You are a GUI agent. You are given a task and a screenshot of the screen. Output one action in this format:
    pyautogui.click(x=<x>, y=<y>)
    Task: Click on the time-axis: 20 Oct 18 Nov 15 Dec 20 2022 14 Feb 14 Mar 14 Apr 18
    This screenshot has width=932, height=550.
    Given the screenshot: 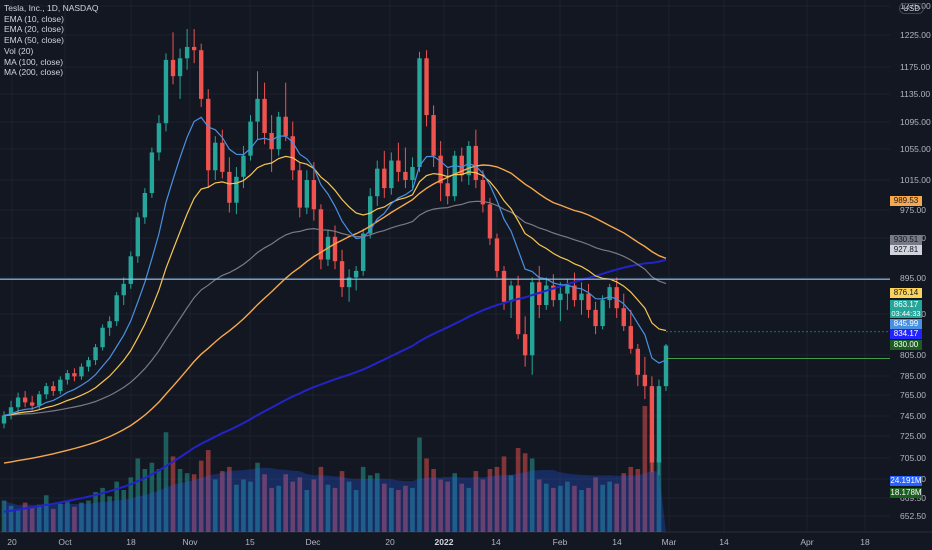 What is the action you would take?
    pyautogui.click(x=438, y=542)
    